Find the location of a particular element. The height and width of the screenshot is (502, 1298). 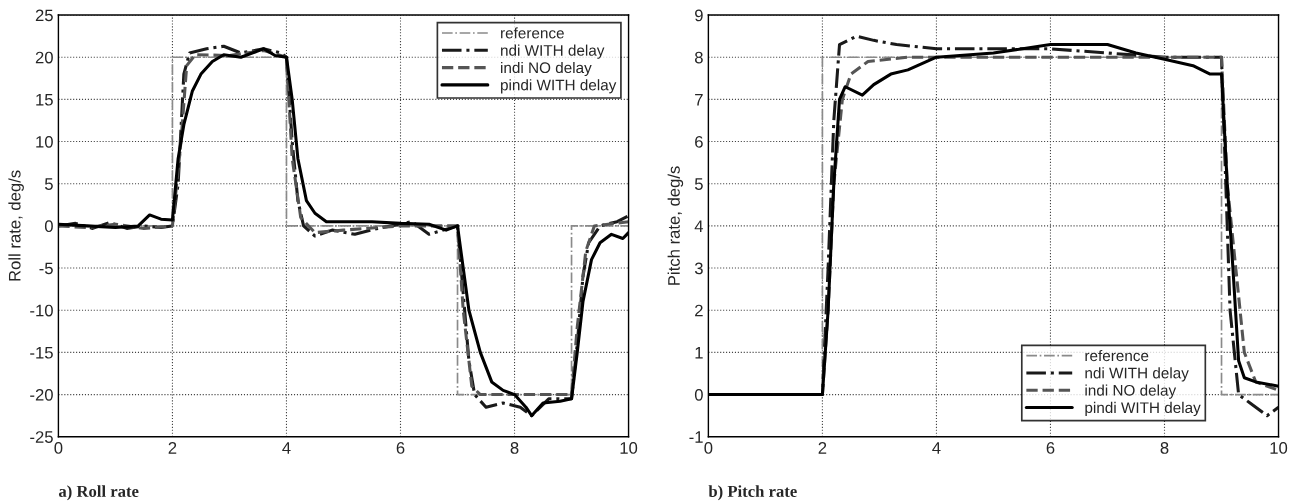

y-tick-label: -25 is located at coordinates (41, 437).